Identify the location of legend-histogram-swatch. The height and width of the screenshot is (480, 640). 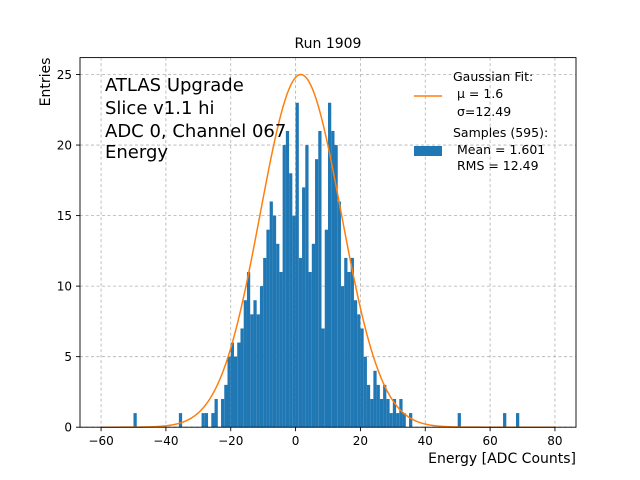
(428, 151).